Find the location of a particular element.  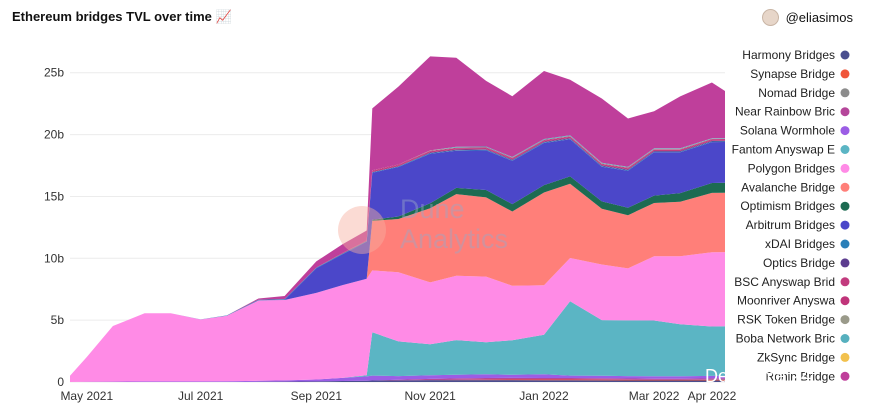

corner-watermark: DefiLlama 24 is located at coordinates (758, 376).